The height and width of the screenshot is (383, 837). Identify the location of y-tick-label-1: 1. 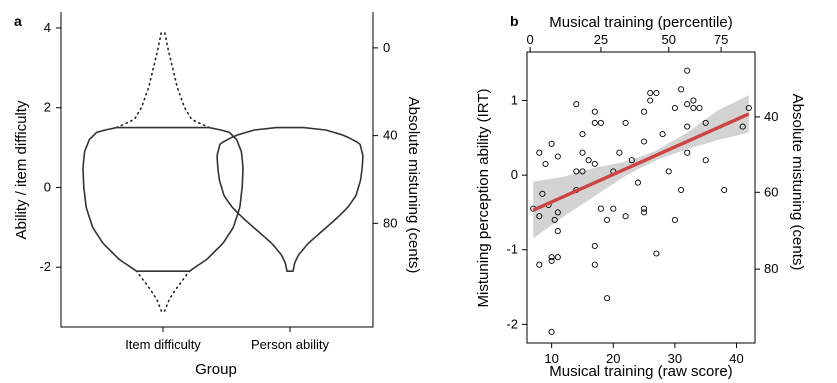
(514, 100).